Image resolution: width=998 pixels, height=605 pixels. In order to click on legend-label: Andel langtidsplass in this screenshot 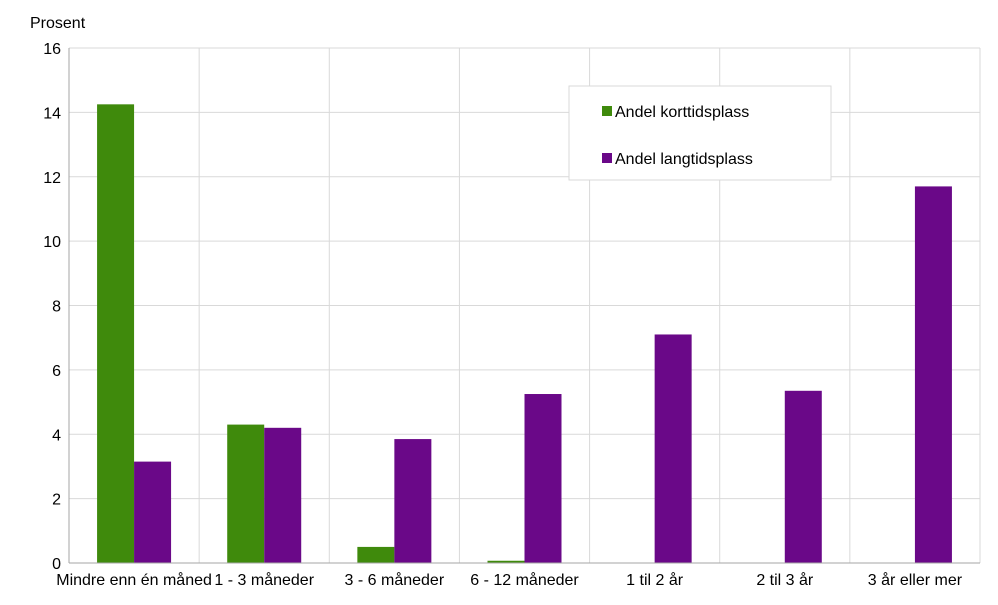, I will do `click(684, 159)`.